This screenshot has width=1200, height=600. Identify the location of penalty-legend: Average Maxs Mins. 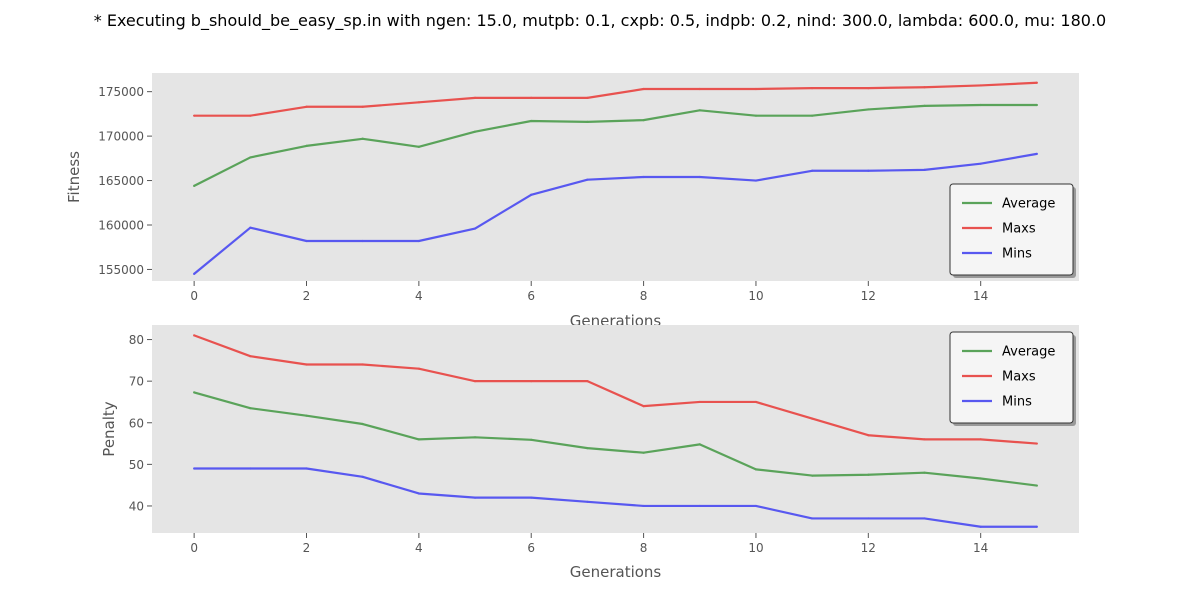
(1012, 378).